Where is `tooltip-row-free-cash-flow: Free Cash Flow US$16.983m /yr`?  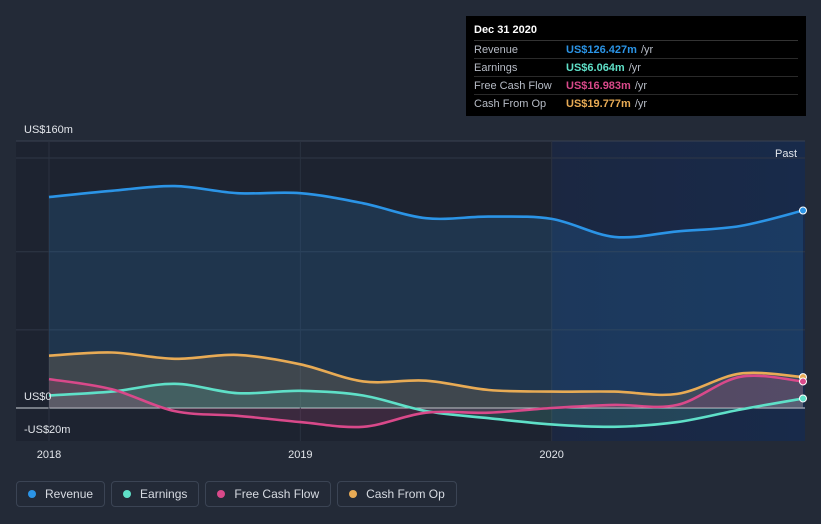
tooltip-row-free-cash-flow: Free Cash Flow US$16.983m /yr is located at coordinates (636, 86).